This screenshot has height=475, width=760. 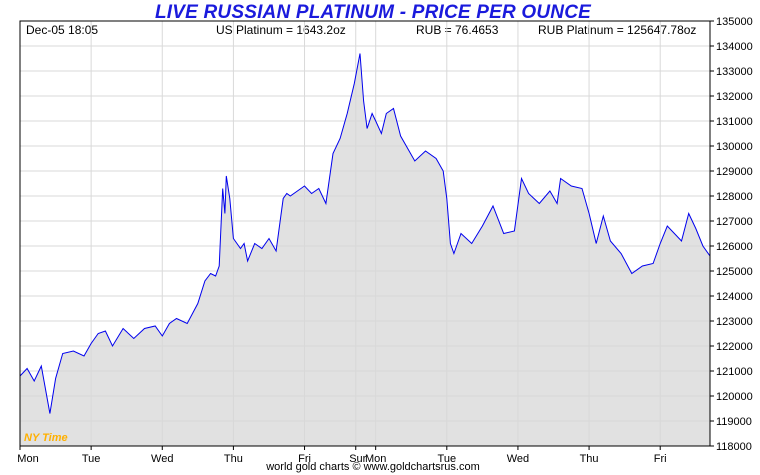 I want to click on y-tick-label: 134000, so click(x=734, y=47).